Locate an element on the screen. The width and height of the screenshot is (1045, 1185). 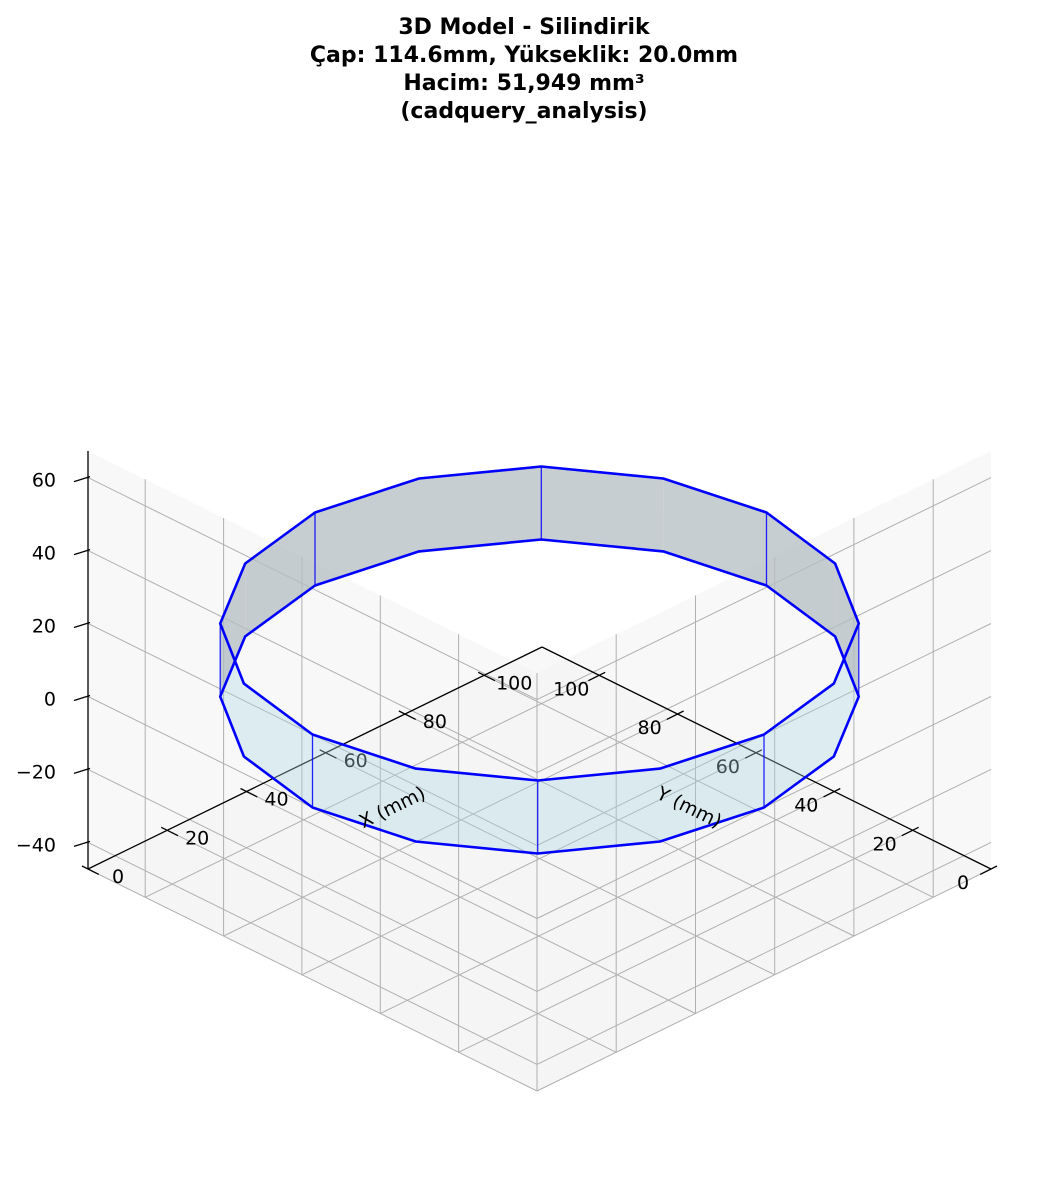
x-tick-label: 60 is located at coordinates (356, 761).